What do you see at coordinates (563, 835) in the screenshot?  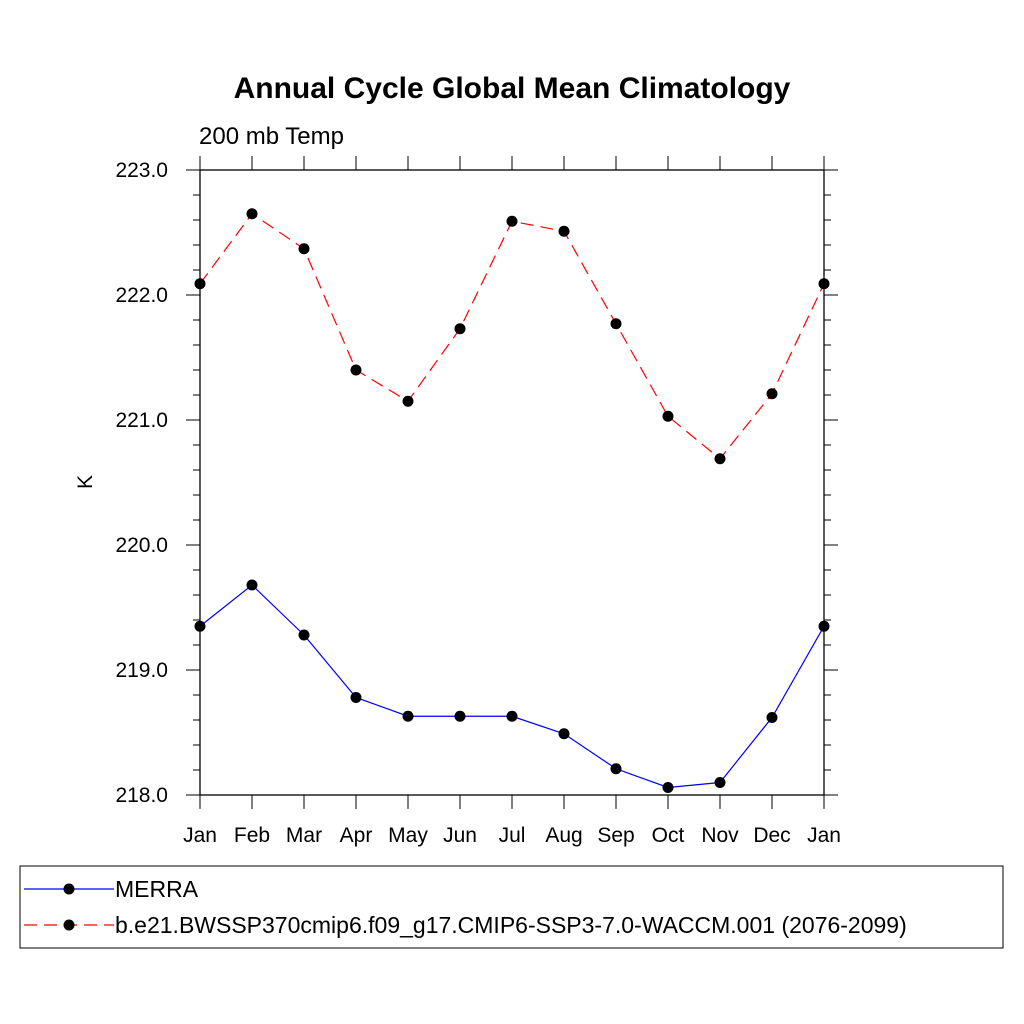 I see `x-tick-label: Aug` at bounding box center [563, 835].